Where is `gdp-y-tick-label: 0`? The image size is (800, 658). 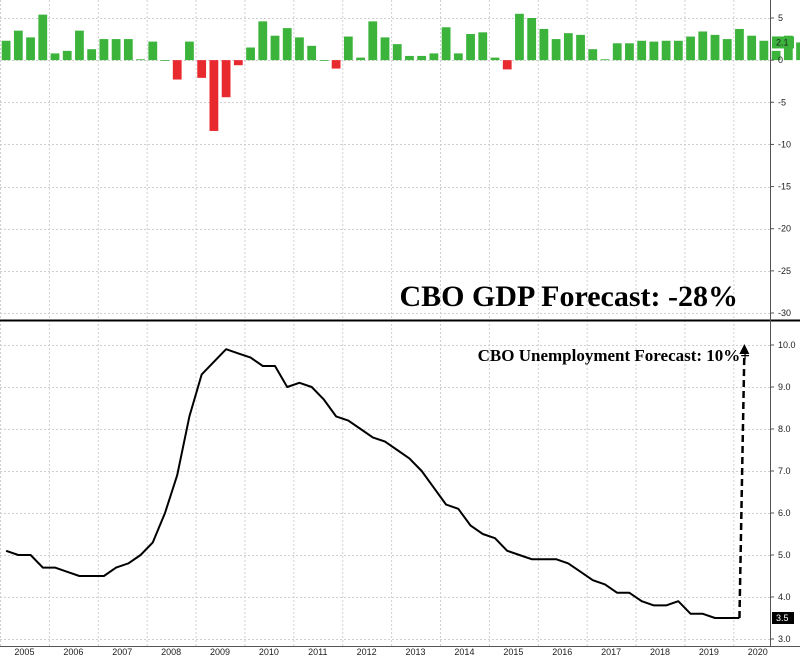 gdp-y-tick-label: 0 is located at coordinates (780, 60).